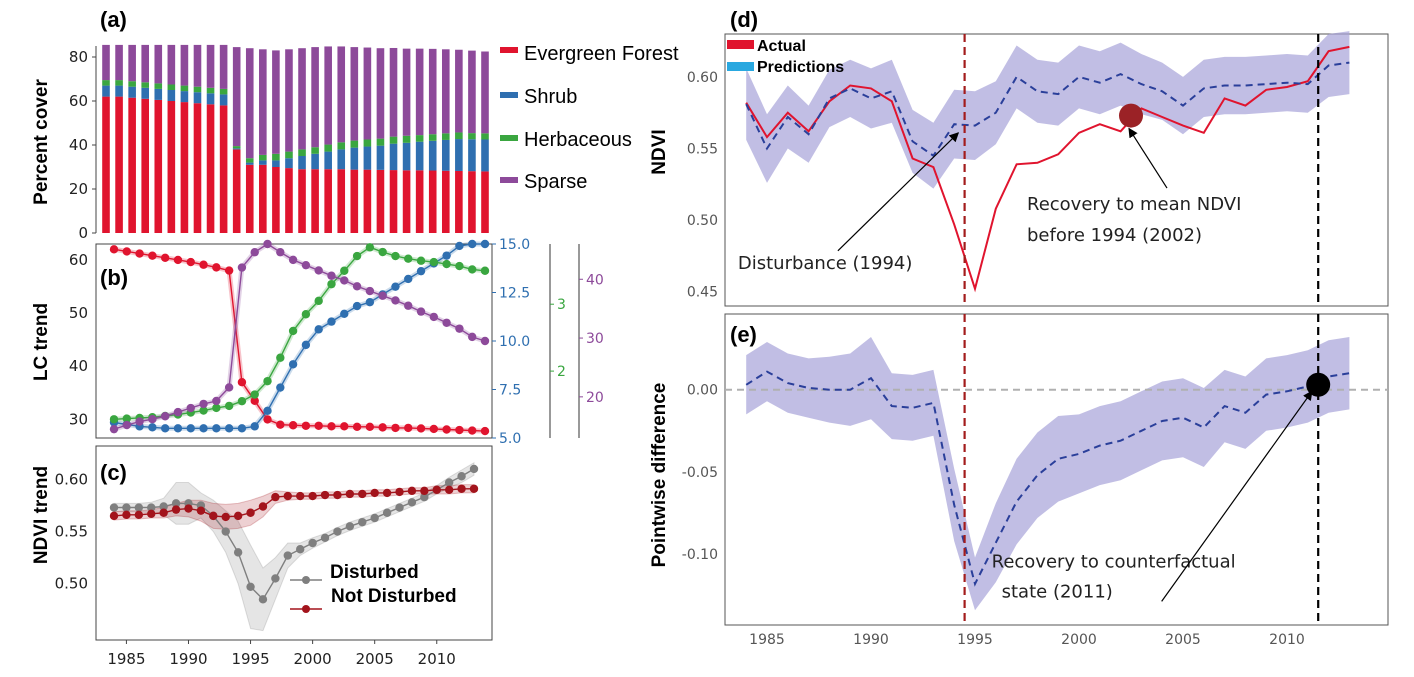 The width and height of the screenshot is (1414, 677). What do you see at coordinates (325, 495) in the screenshot?
I see `point-not-disturbed-2001` at bounding box center [325, 495].